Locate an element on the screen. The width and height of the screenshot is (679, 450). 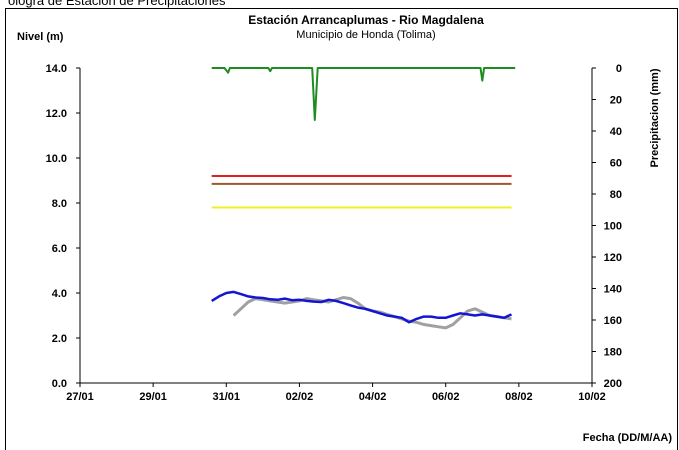
chart-title: Estación Arrancaplumas - Rio Magdalena is located at coordinates (366, 20).